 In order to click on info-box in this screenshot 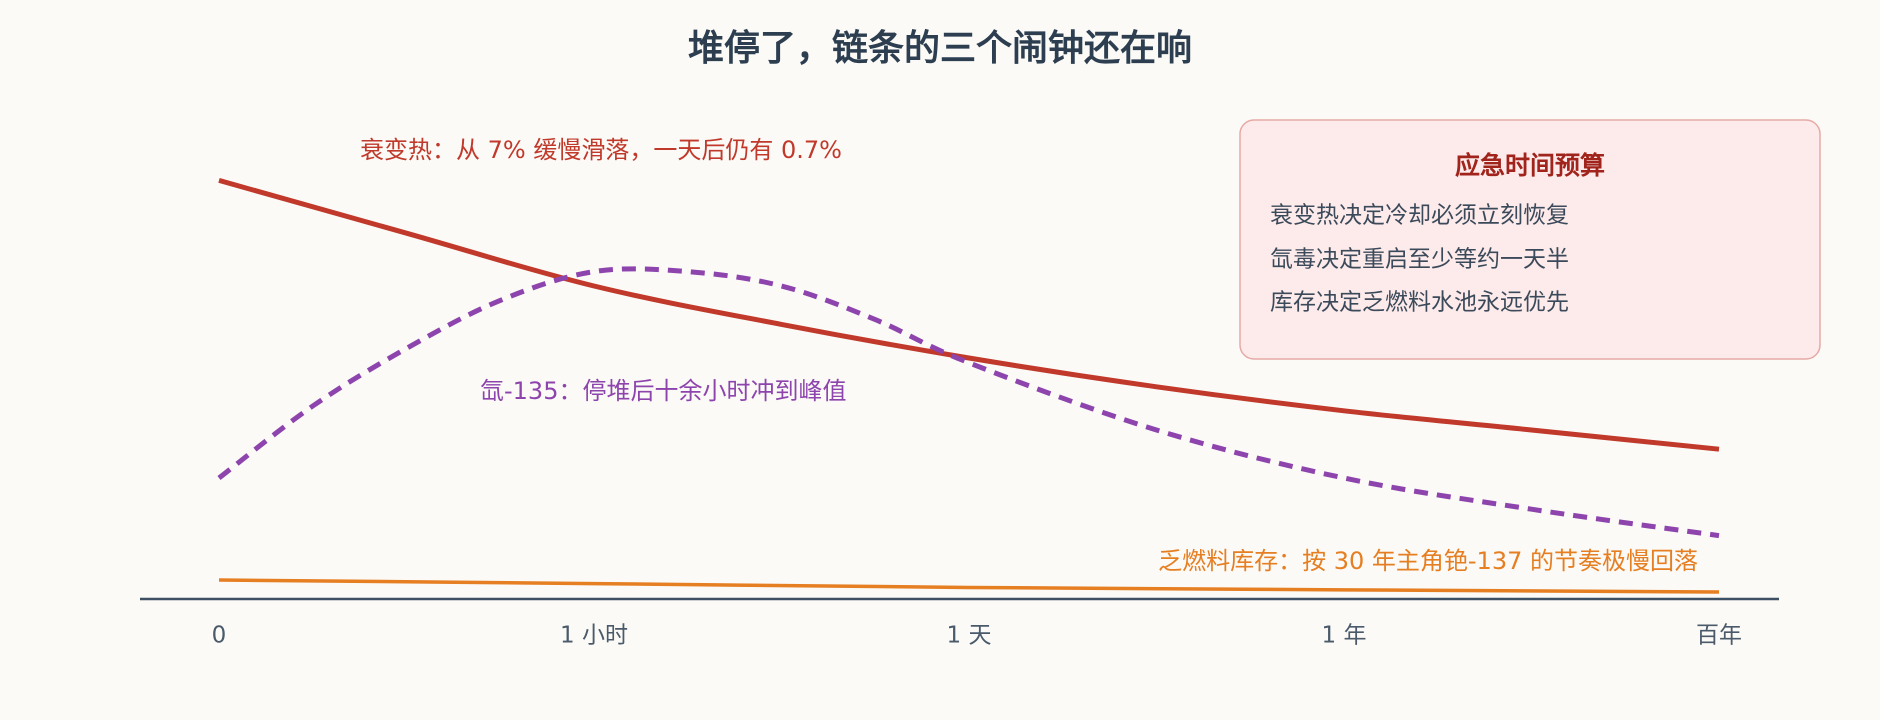, I will do `click(1530, 239)`.